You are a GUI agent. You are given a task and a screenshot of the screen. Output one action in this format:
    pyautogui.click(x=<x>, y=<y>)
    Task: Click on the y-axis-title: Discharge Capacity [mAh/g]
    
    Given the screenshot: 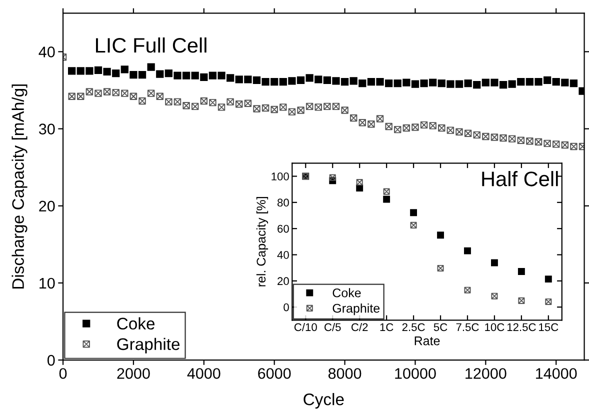 What is the action you would take?
    pyautogui.click(x=20, y=186)
    